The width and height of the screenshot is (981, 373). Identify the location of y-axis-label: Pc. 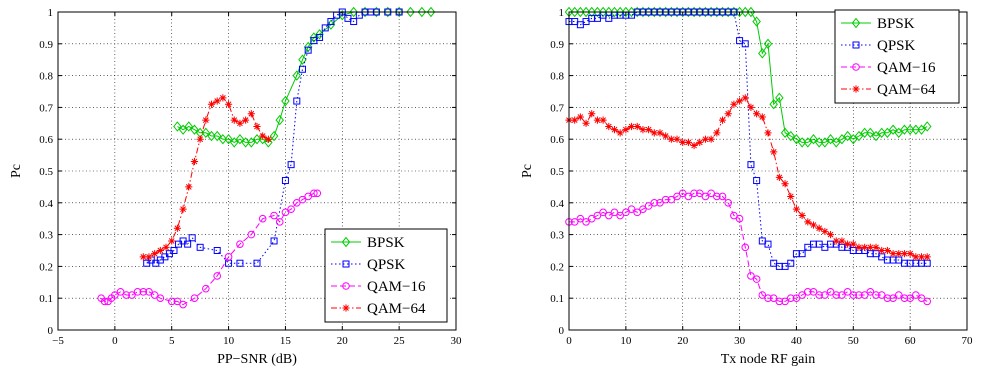
(16, 171).